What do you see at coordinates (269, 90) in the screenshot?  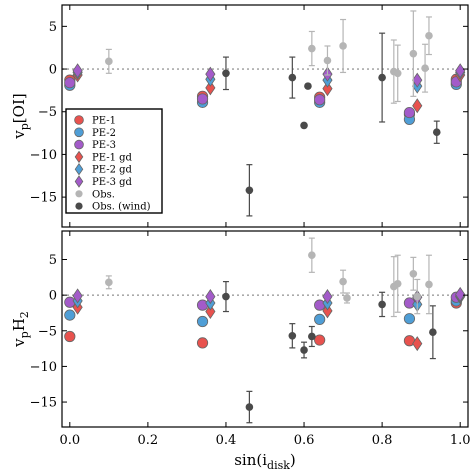 I see `top-series-pe1gd` at bounding box center [269, 90].